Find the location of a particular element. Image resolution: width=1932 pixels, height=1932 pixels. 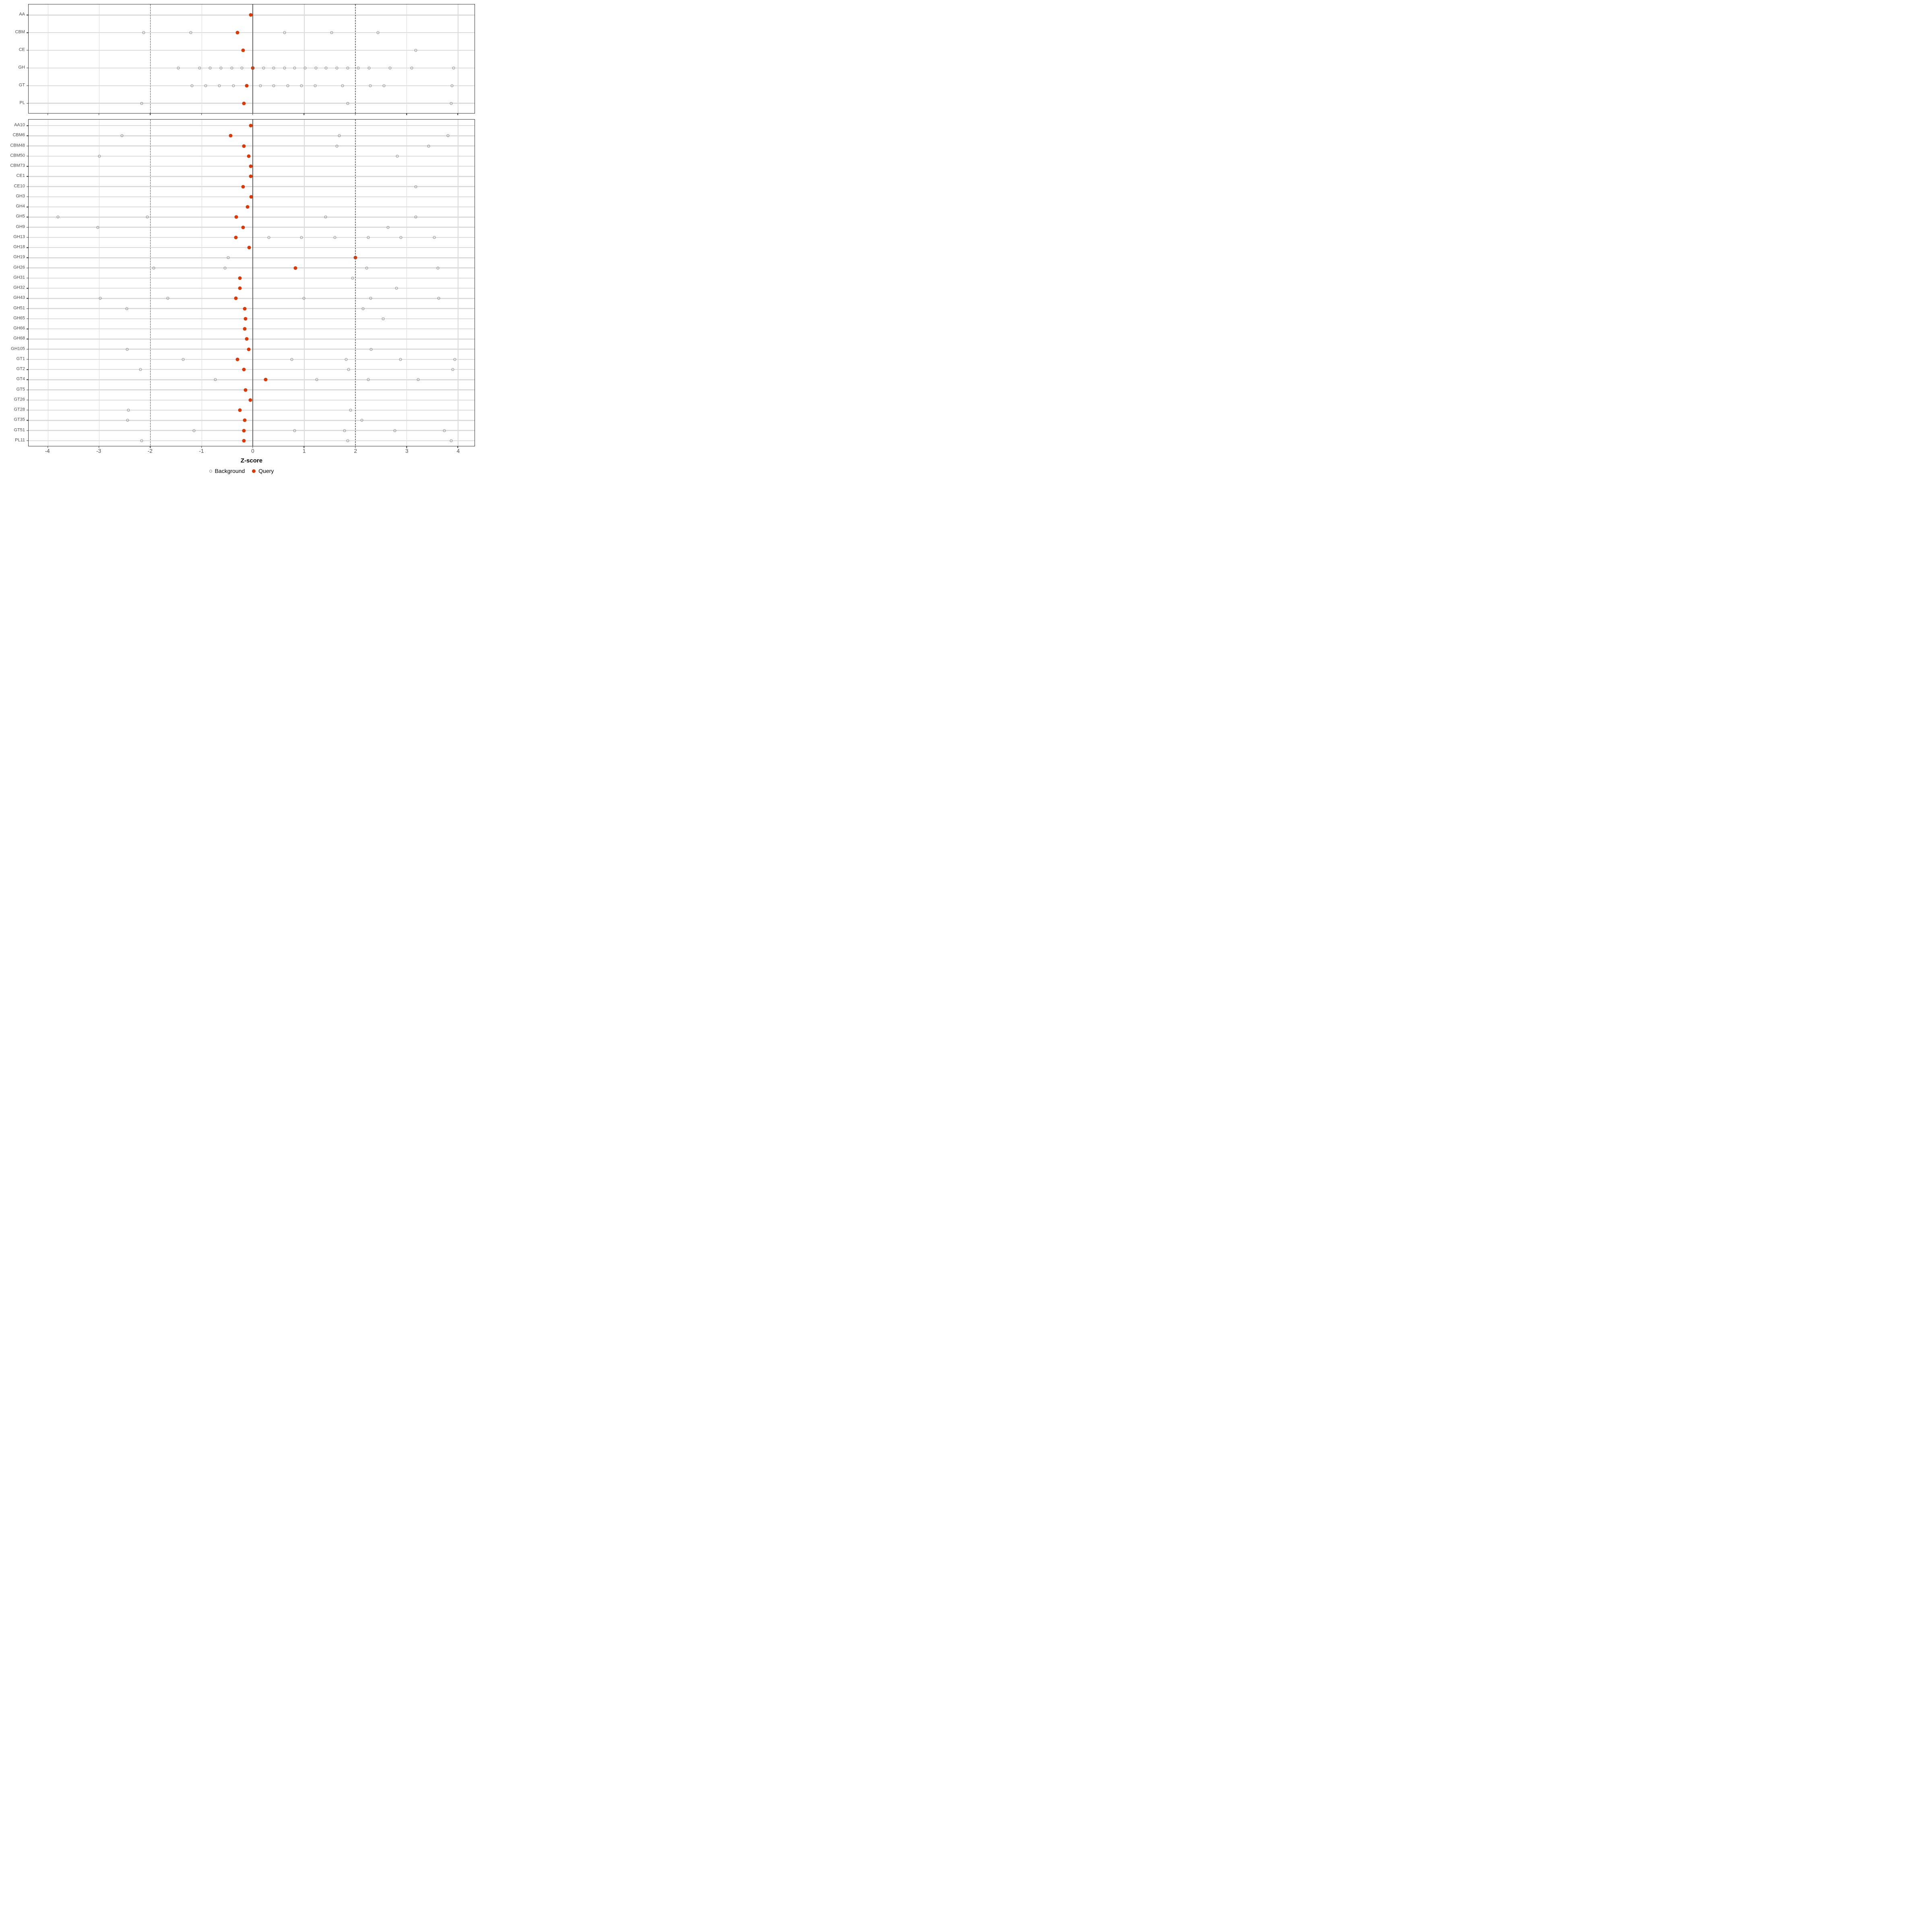

row-label: AA10 is located at coordinates (19, 125).